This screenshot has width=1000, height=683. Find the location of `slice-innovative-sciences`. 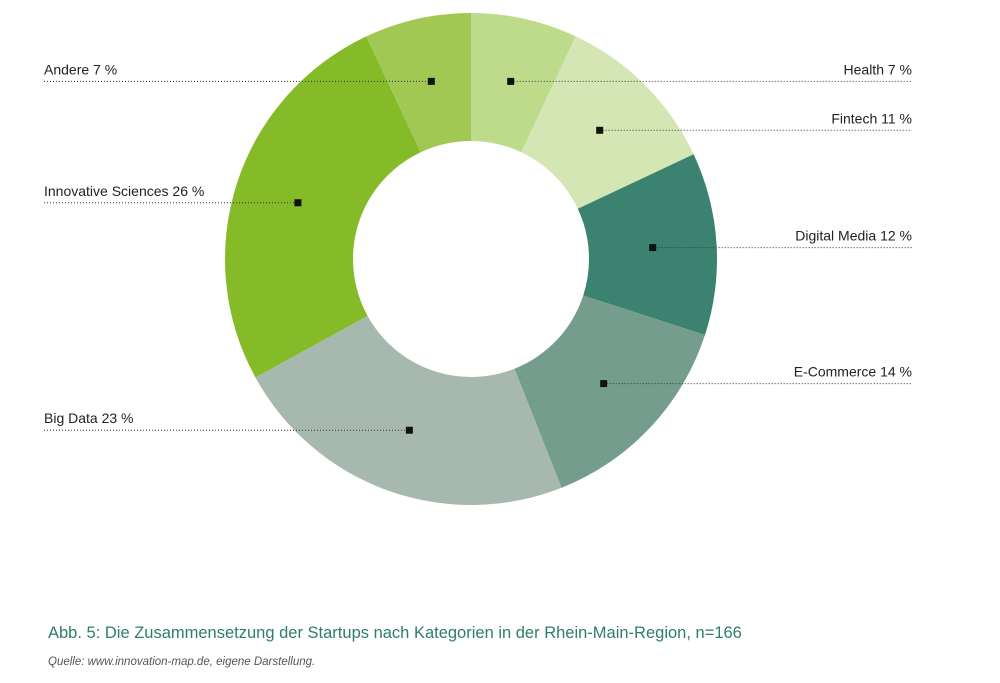

slice-innovative-sciences is located at coordinates (323, 207).